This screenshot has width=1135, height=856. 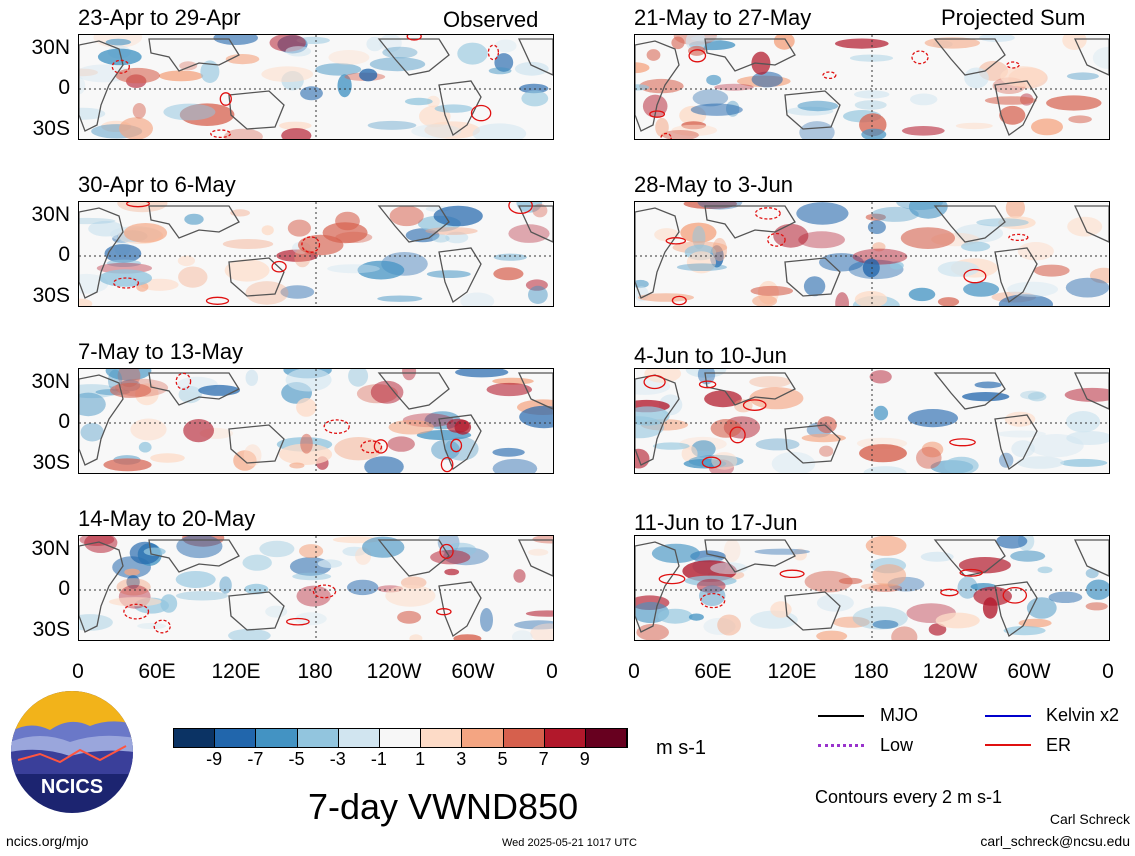 I want to click on colorbar-tick-label: 5, so click(x=502, y=759).